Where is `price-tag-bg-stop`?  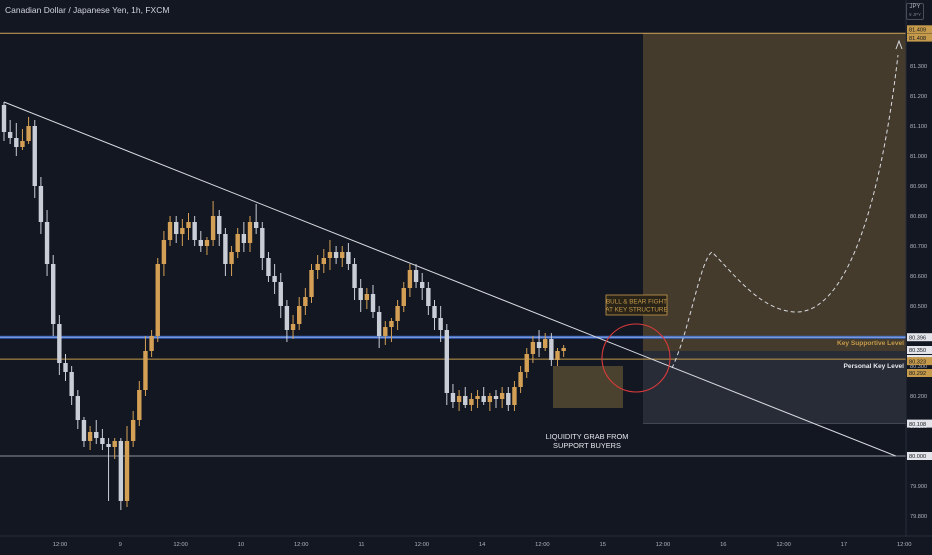 price-tag-bg-stop is located at coordinates (919, 373).